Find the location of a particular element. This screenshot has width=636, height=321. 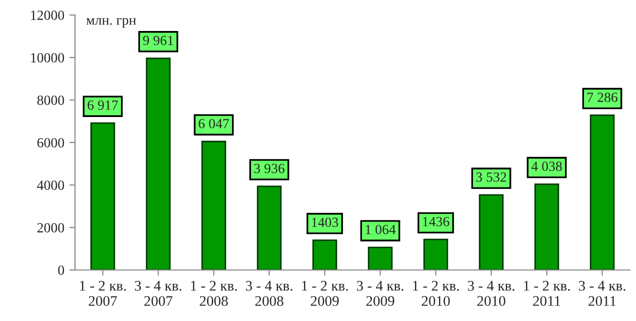

data-label: 7 286 is located at coordinates (603, 97).